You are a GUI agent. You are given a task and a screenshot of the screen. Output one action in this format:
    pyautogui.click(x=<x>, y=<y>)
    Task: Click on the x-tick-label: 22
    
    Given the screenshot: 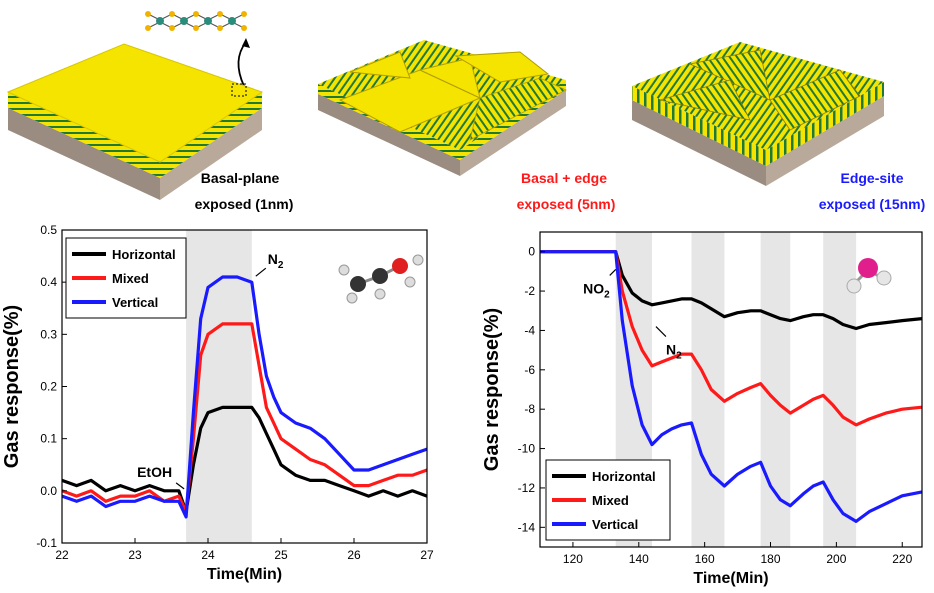 What is the action you would take?
    pyautogui.click(x=62, y=555)
    